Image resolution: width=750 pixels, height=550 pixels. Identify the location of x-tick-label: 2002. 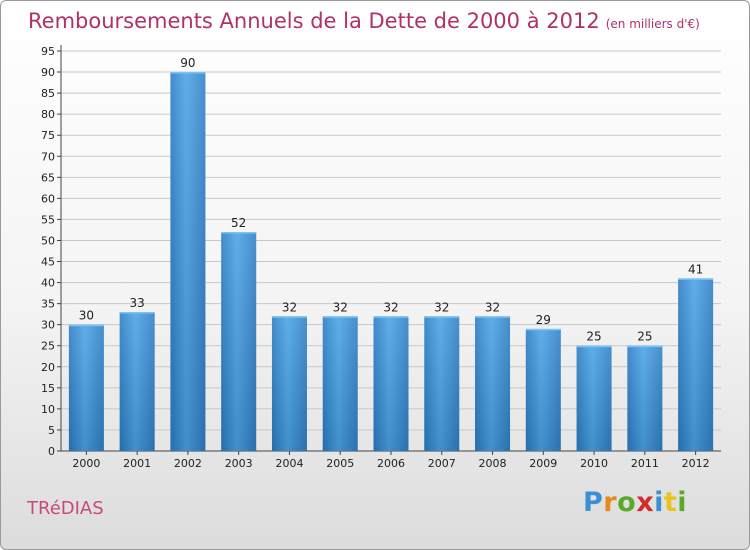
(188, 463).